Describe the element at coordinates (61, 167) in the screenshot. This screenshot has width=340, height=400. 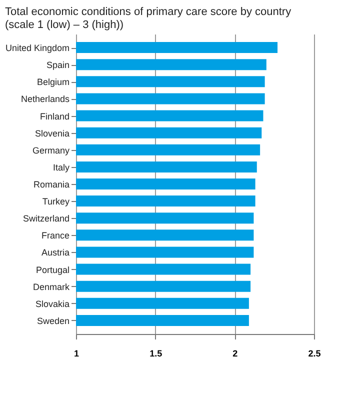
I see `y-tick-label: Italy` at that location.